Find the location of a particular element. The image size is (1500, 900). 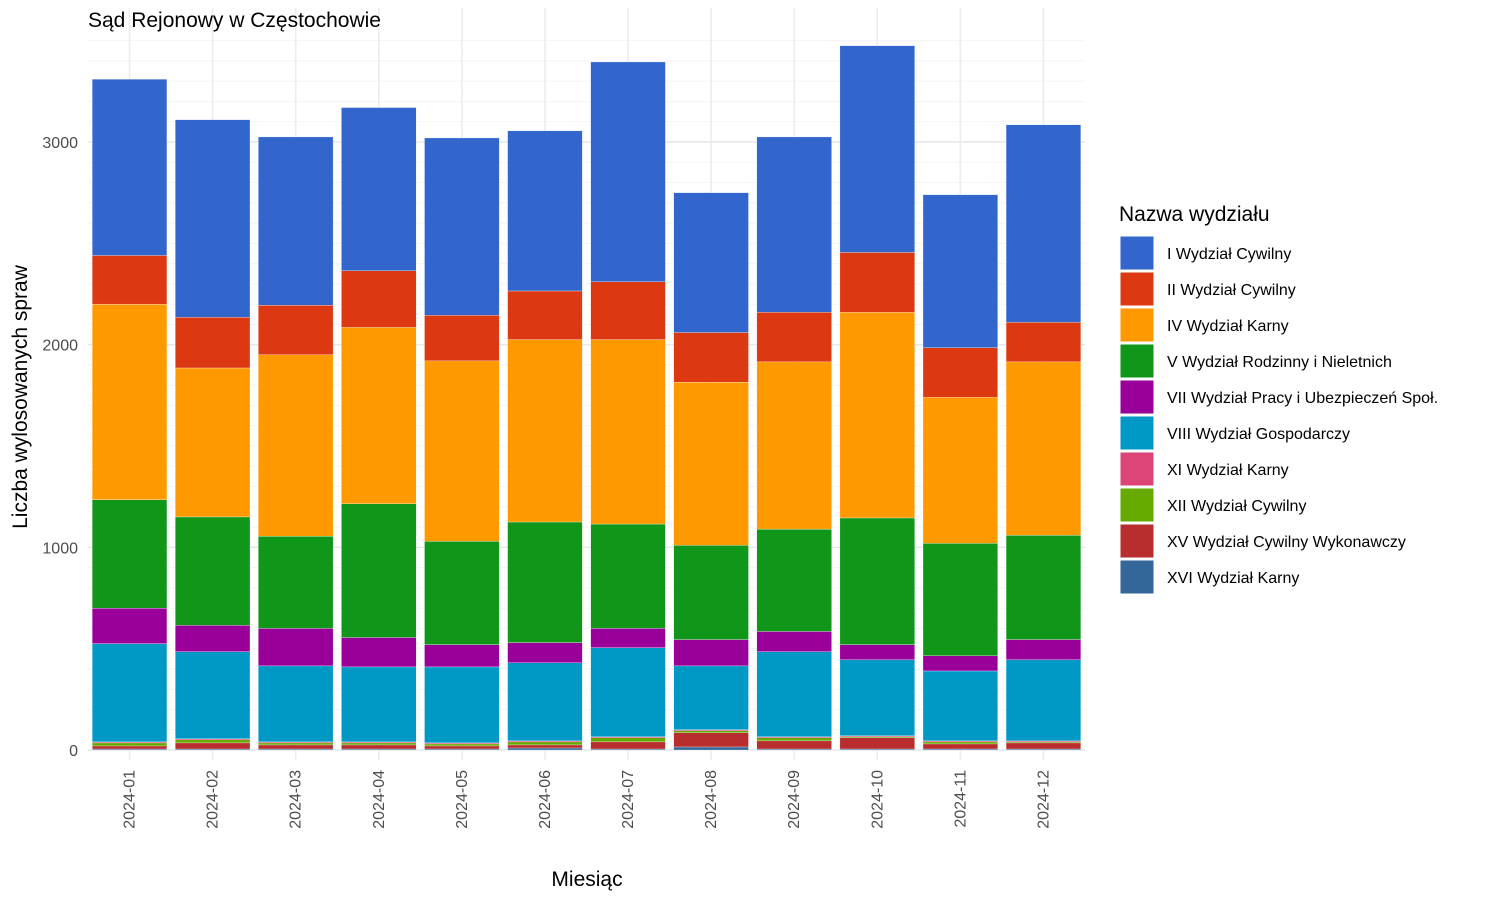

y-axis-ticks: 0 1000 2000 3000 is located at coordinates (60, 447).